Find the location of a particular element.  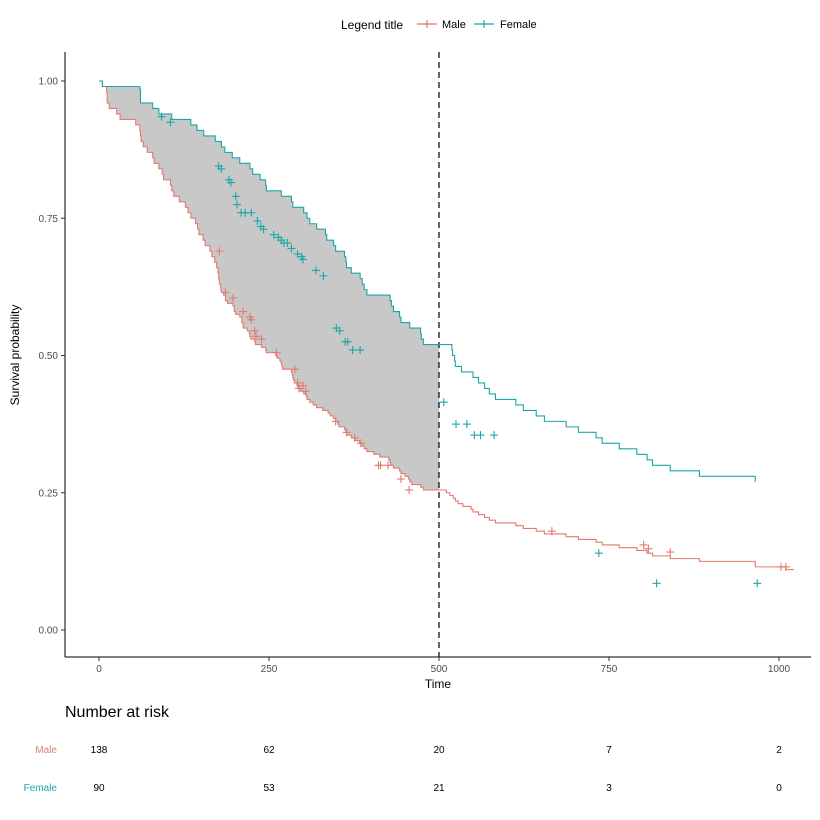

risk-count: 90 is located at coordinates (99, 788).